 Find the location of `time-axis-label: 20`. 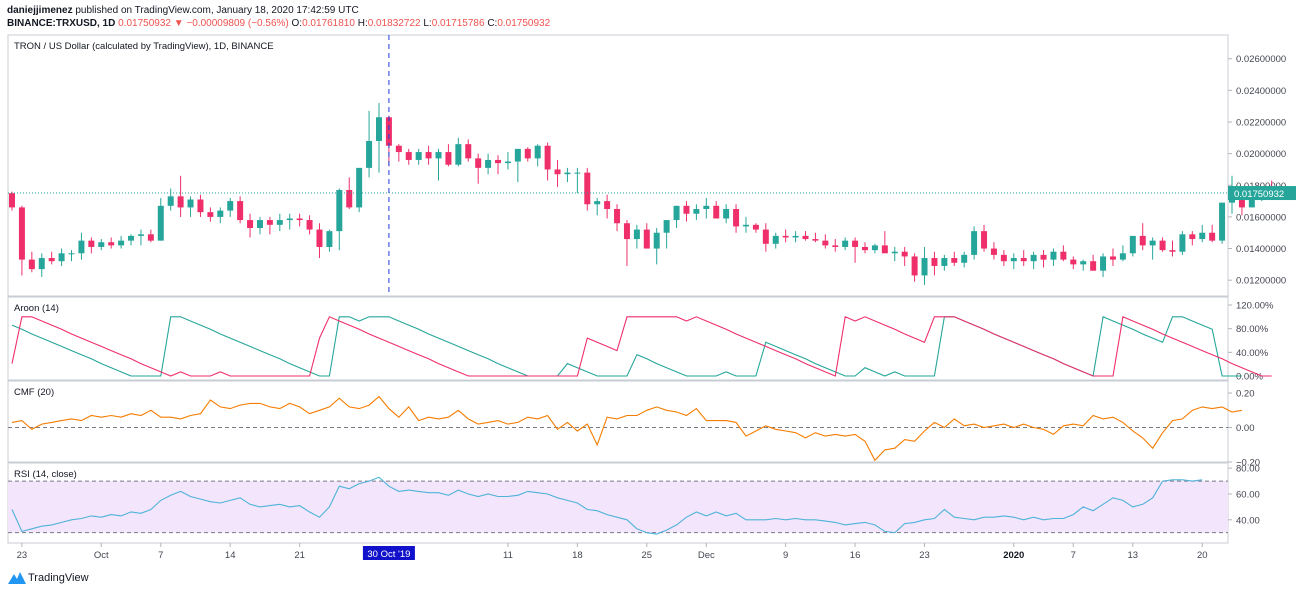

time-axis-label: 20 is located at coordinates (1202, 555).